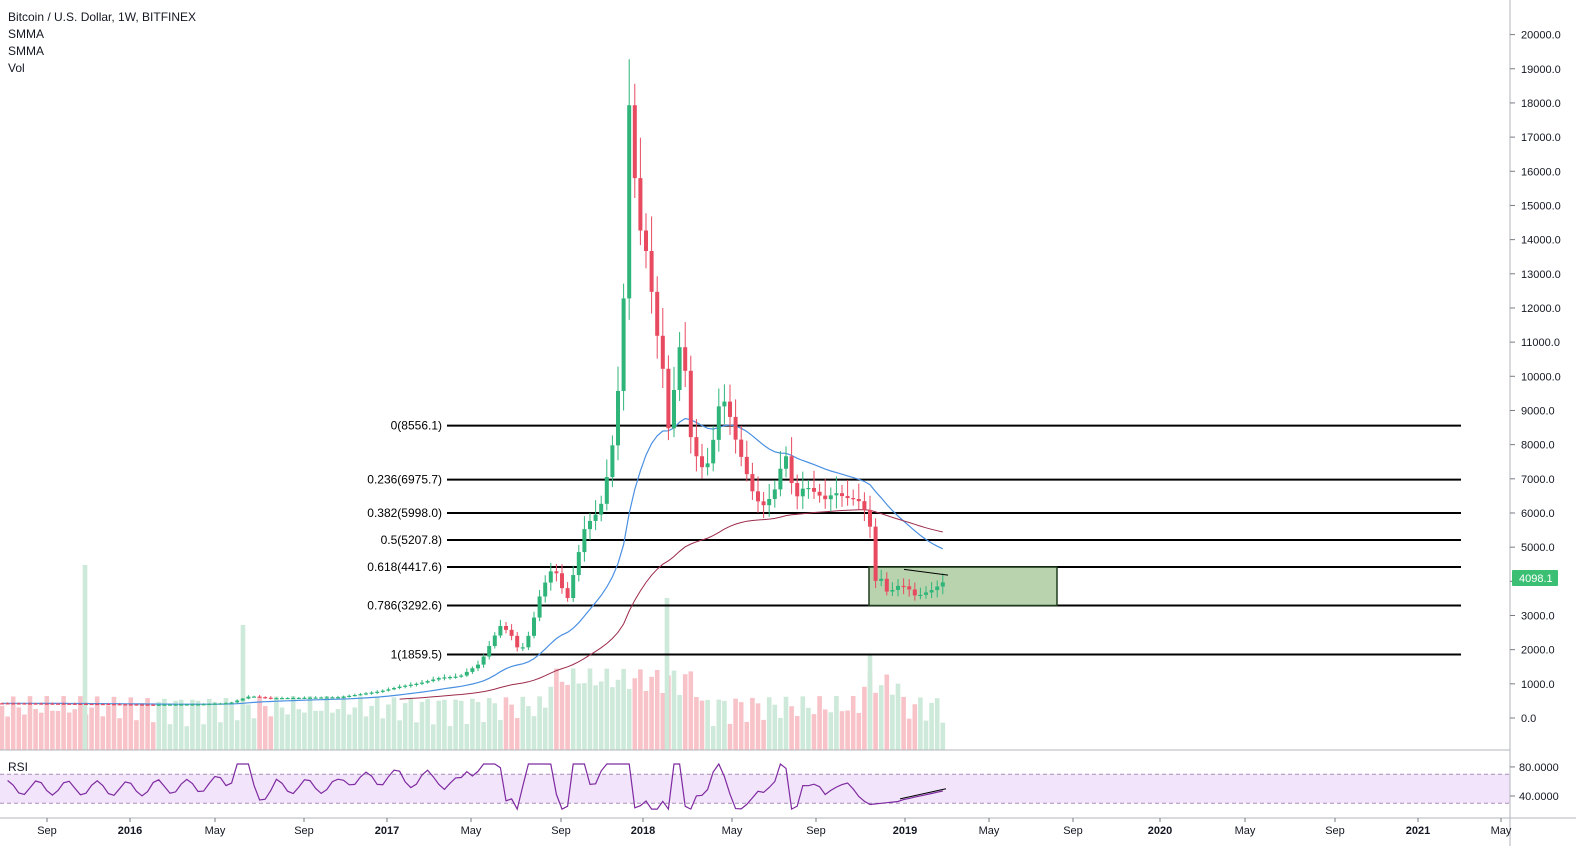  Describe the element at coordinates (26, 51) in the screenshot. I see `smma-indicator-label-2: SMMA` at that location.